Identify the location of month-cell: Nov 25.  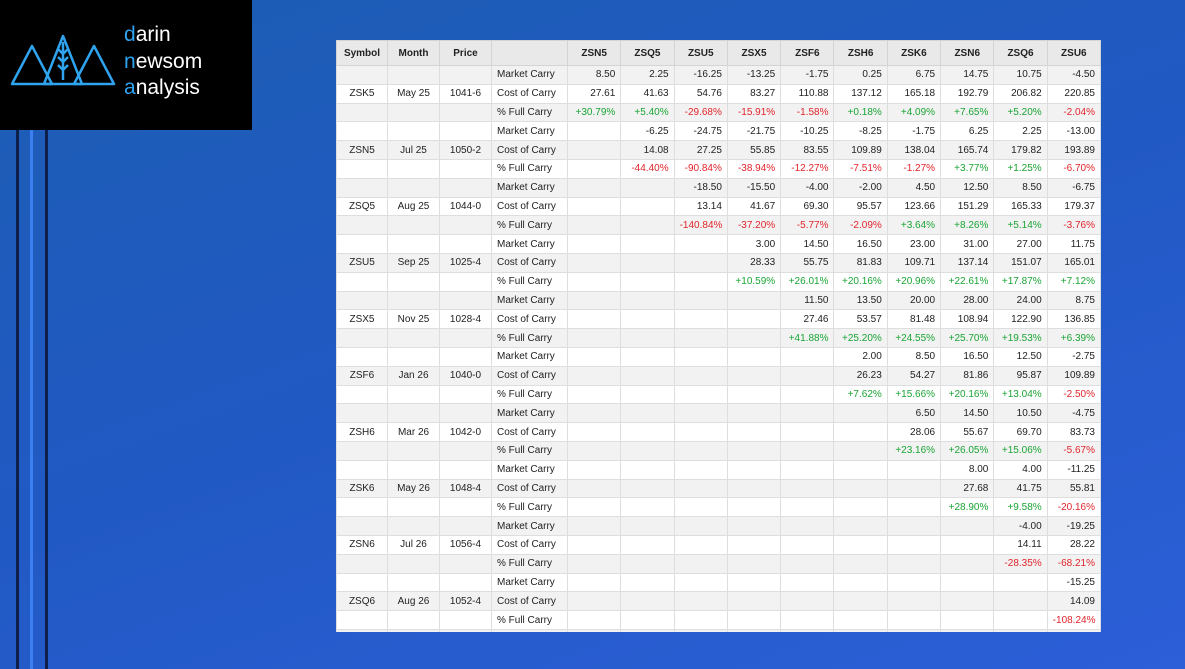
(413, 319).